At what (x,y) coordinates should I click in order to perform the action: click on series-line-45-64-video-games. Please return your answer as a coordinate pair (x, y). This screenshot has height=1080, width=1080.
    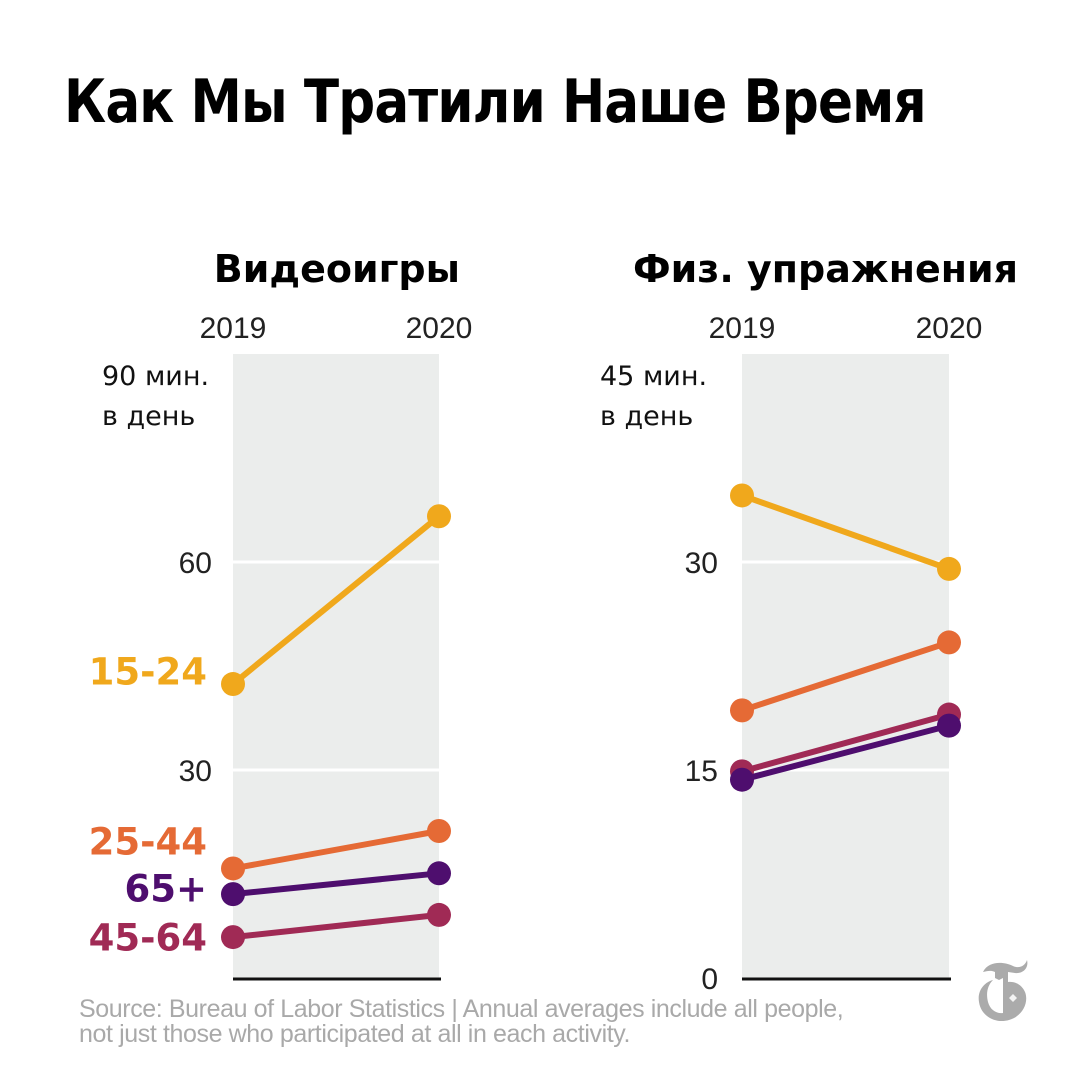
    Looking at the image, I should click on (336, 926).